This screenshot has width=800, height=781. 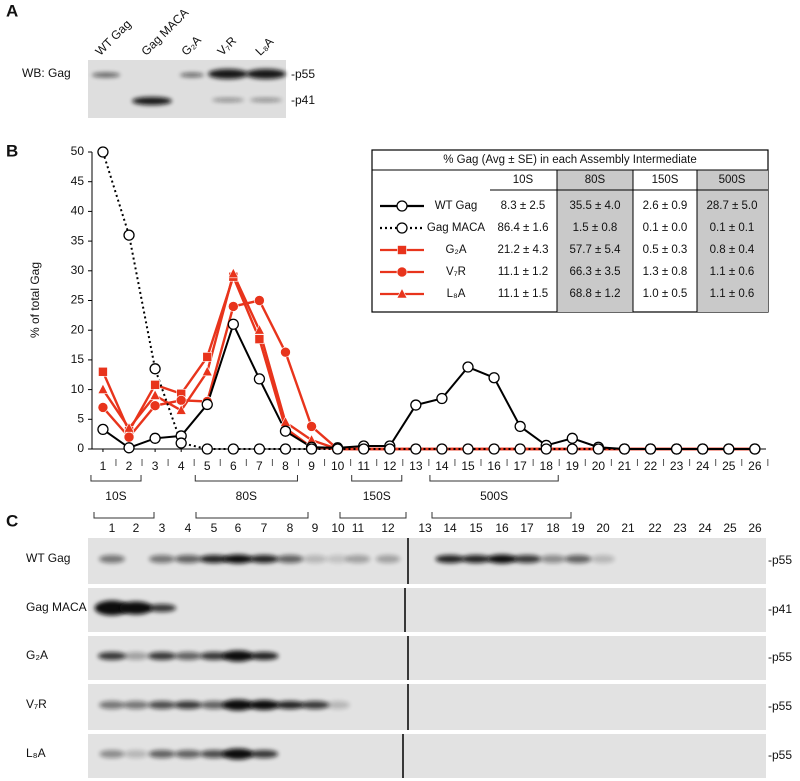 I want to click on x-tick-label: 13, so click(x=416, y=466).